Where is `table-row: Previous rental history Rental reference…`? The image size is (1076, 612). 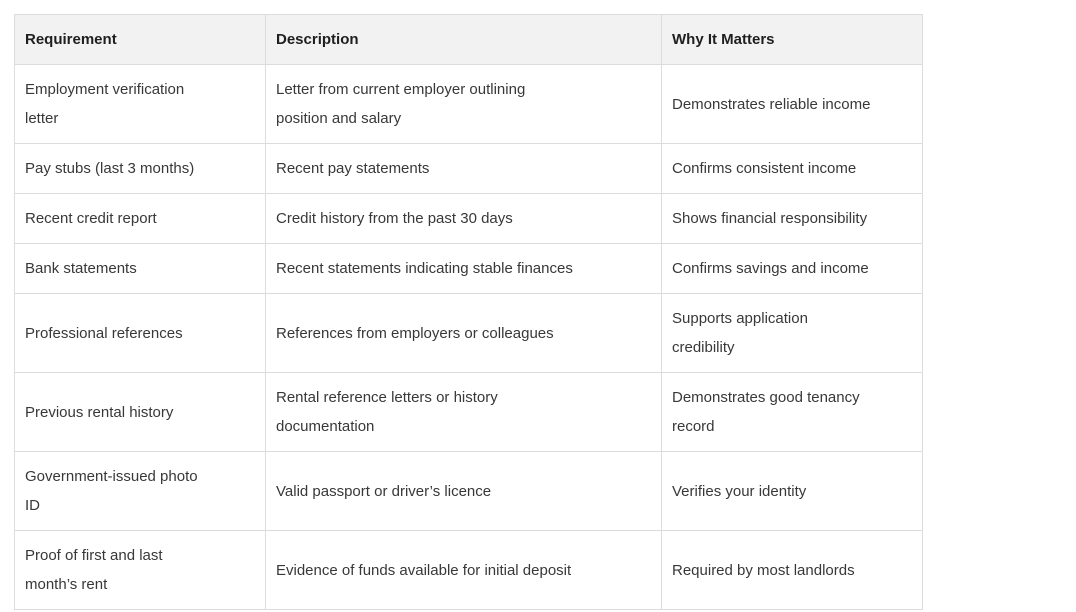 table-row: Previous rental history Rental reference… is located at coordinates (468, 412).